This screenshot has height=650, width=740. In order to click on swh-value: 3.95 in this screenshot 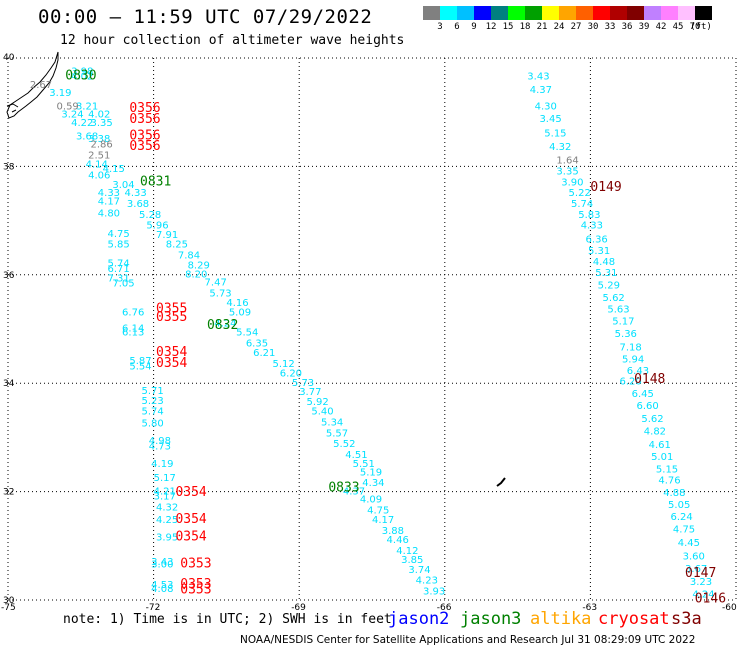, I will do `click(167, 537)`.